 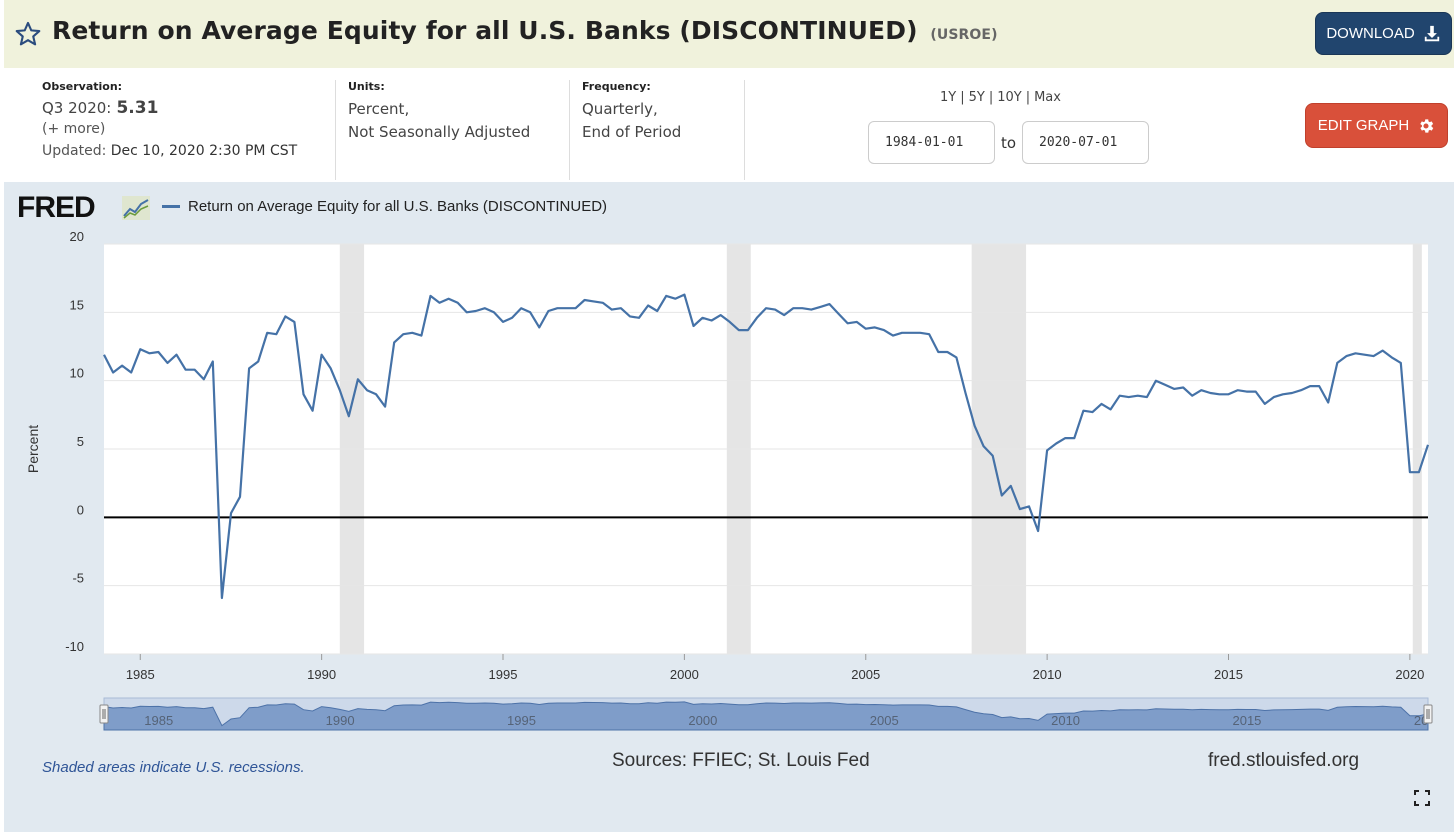 I want to click on x-tick-label: 1990, so click(x=321, y=674).